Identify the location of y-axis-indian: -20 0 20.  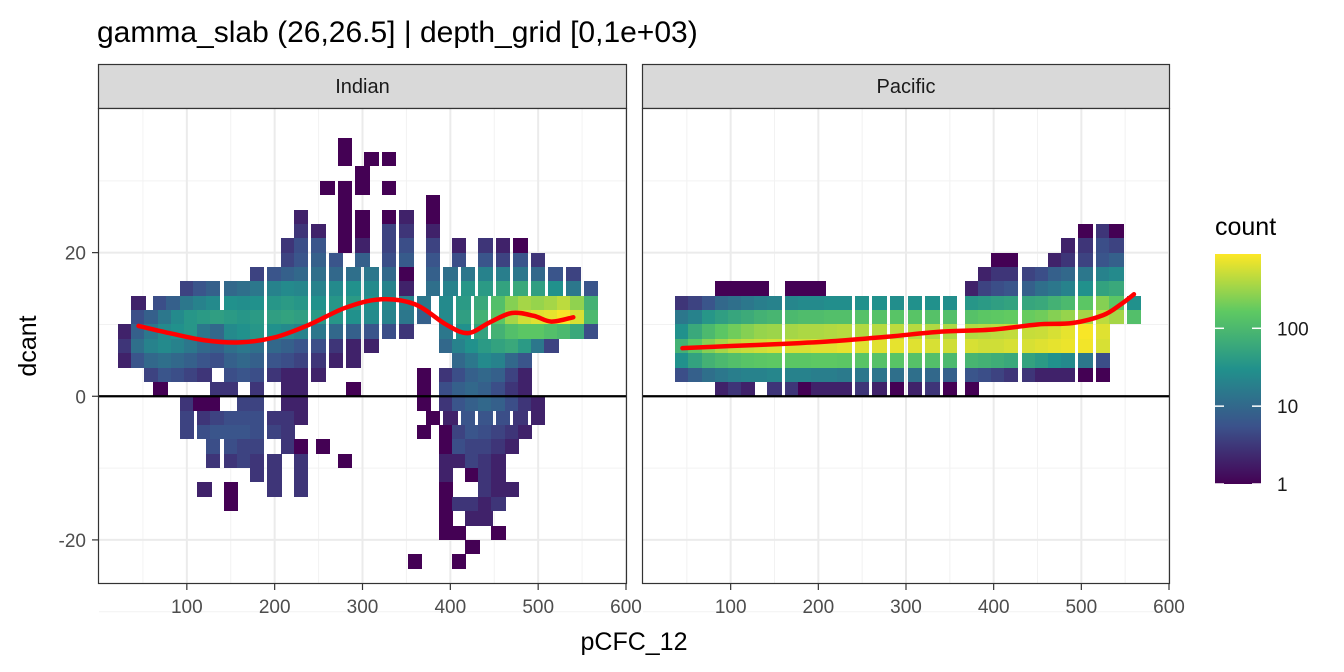
(78, 398).